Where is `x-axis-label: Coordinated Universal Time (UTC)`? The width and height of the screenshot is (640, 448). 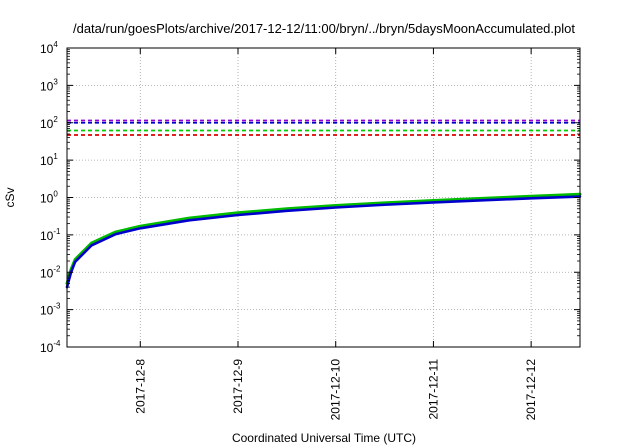
x-axis-label: Coordinated Universal Time (UTC) is located at coordinates (324, 438).